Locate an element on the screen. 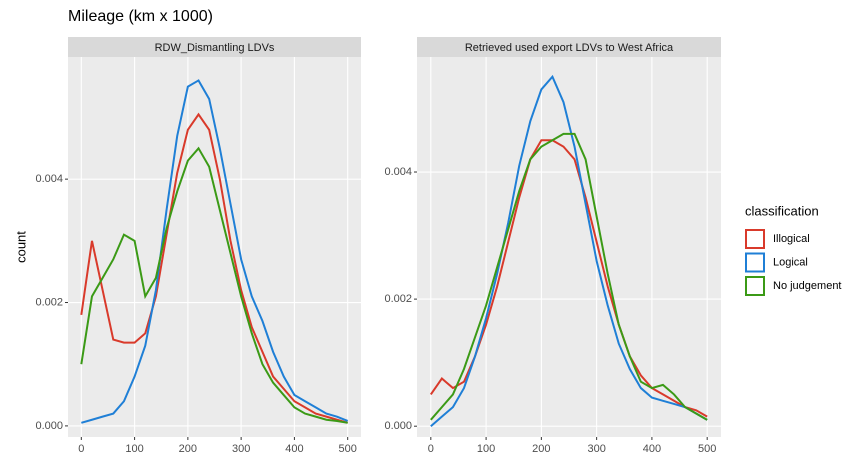 The width and height of the screenshot is (861, 468). y-axis-label: count is located at coordinates (20, 247).